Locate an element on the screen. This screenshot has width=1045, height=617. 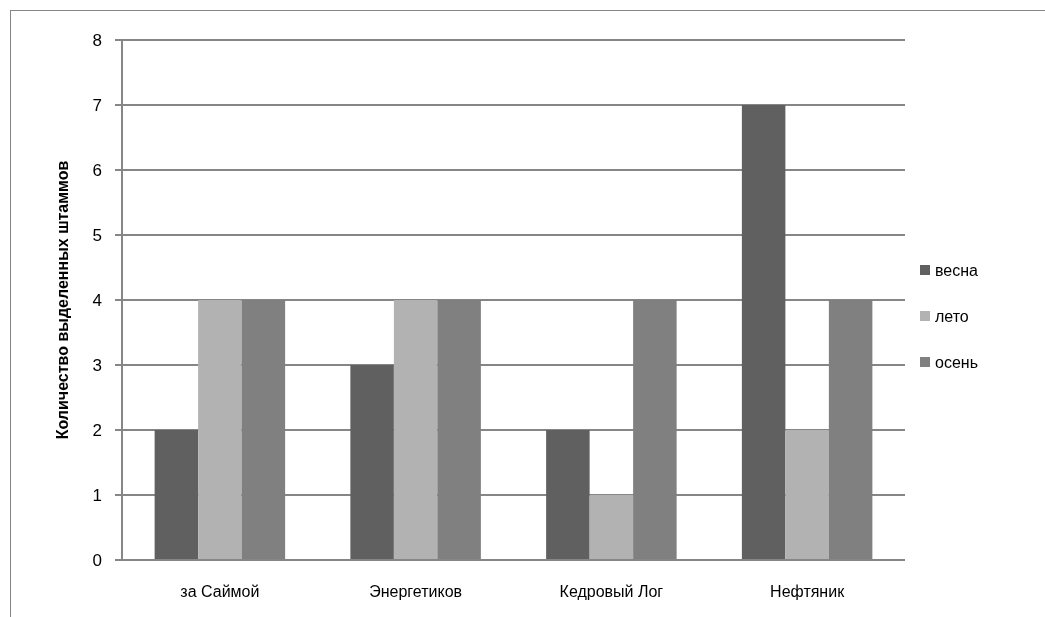
x-tick-label: за Саймой is located at coordinates (220, 591).